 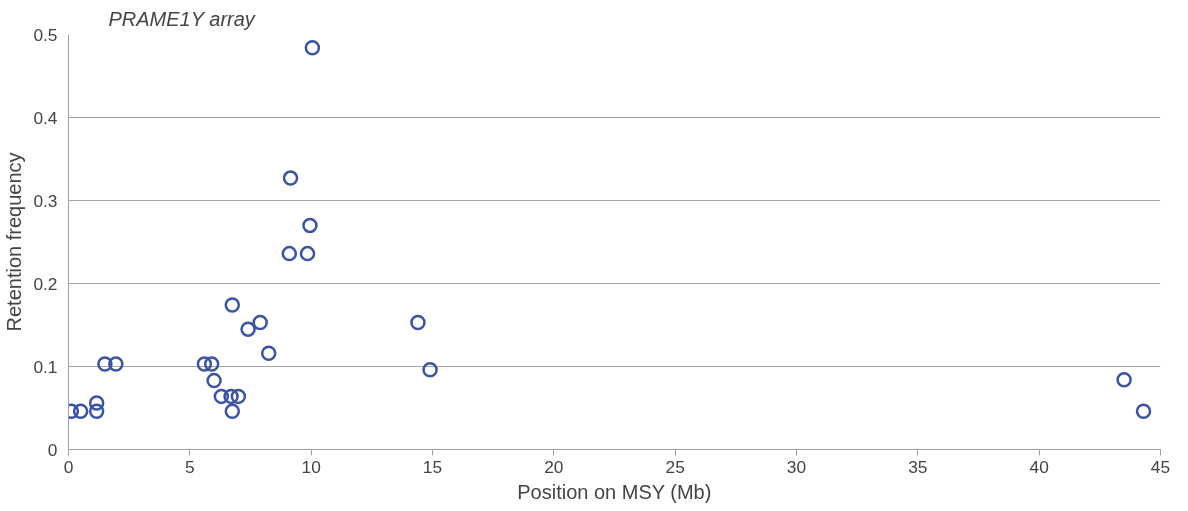 I want to click on y-tick-label: 0.1, so click(x=45, y=366).